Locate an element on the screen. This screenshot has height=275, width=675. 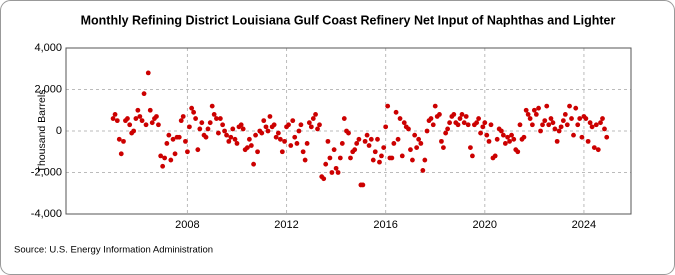
y-tick-label: 4,000 is located at coordinates (48, 48).